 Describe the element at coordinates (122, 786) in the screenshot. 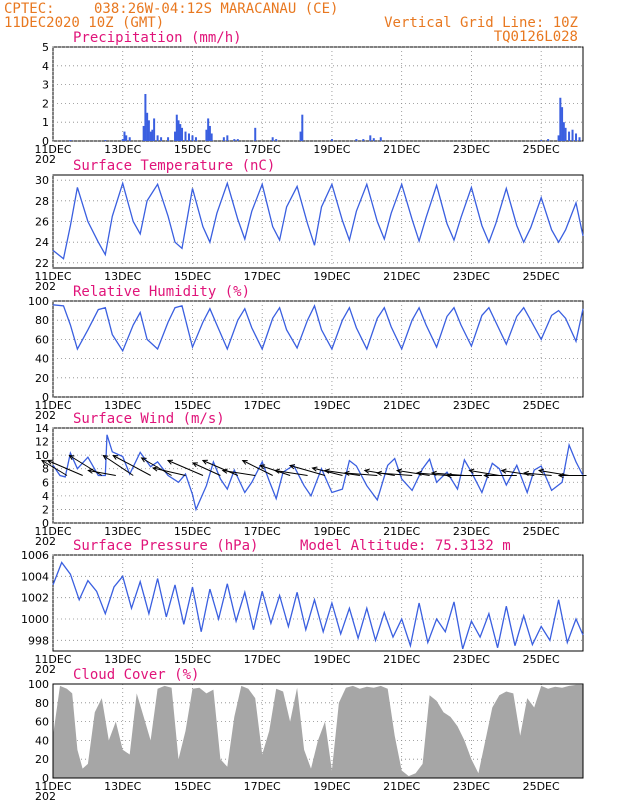

I see `cloud-x-tick-label: 13DEC` at that location.